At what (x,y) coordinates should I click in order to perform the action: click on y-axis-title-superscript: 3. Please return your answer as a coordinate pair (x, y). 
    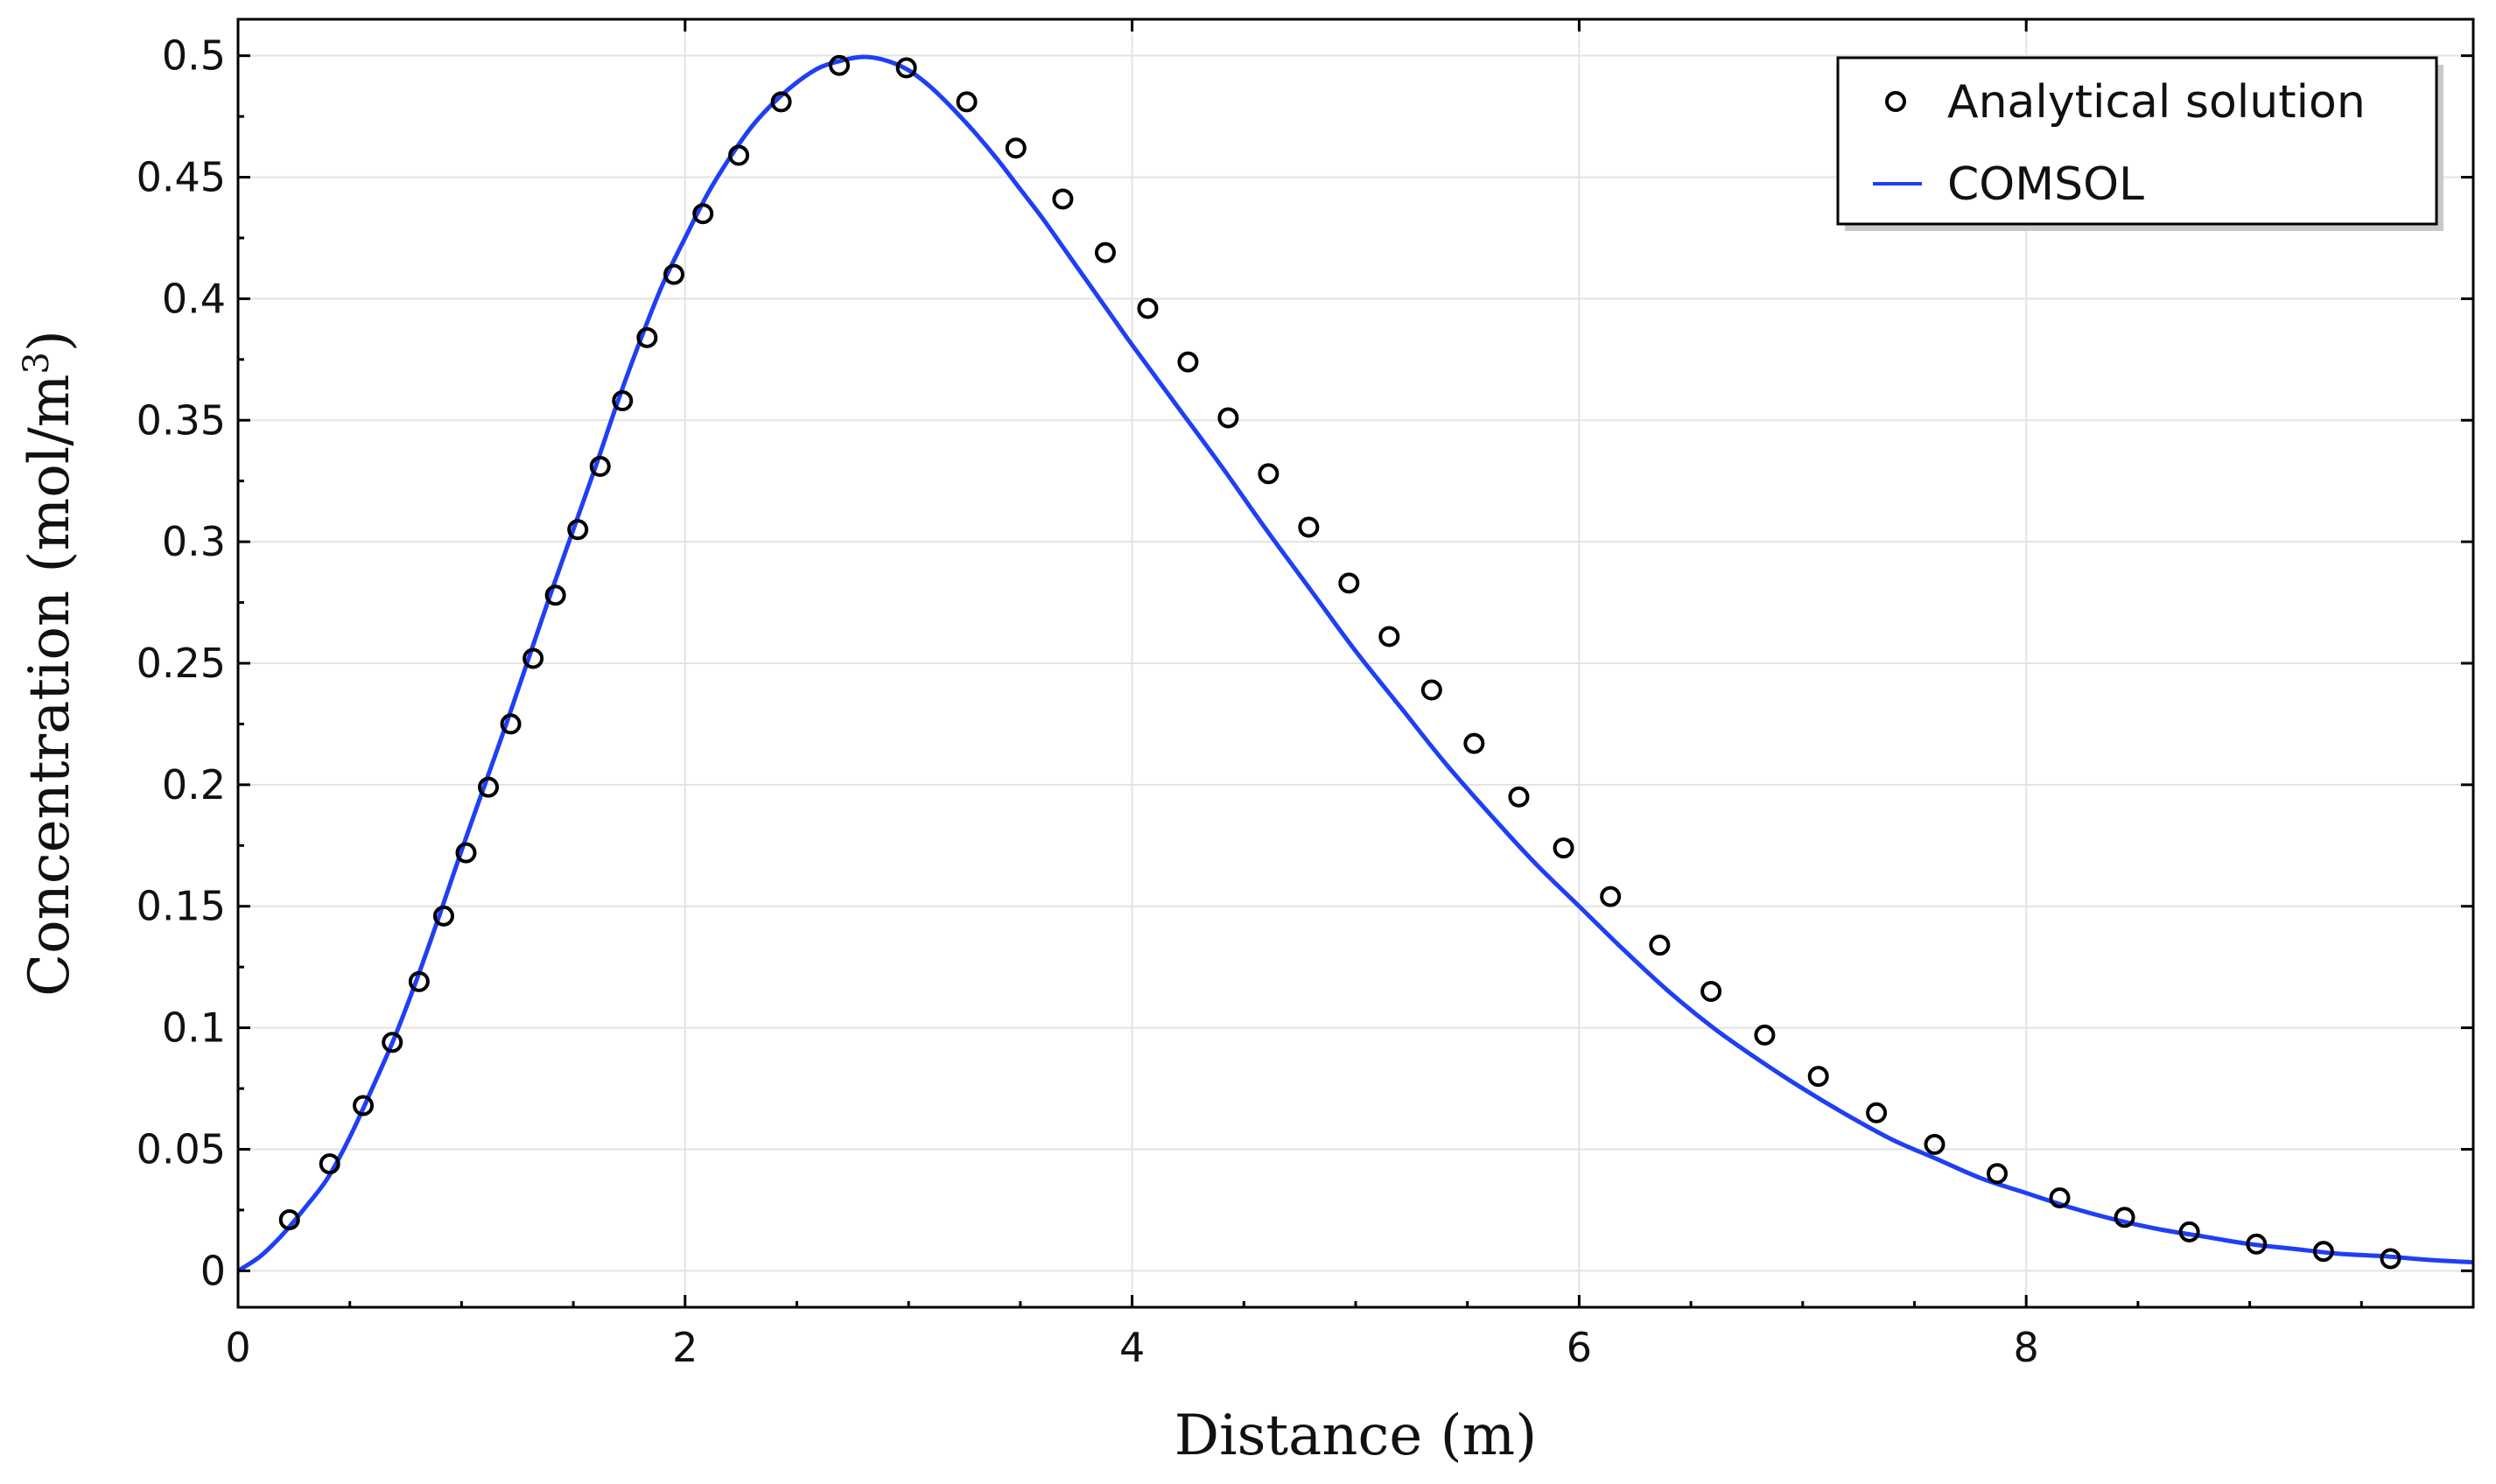
    Looking at the image, I should click on (37, 363).